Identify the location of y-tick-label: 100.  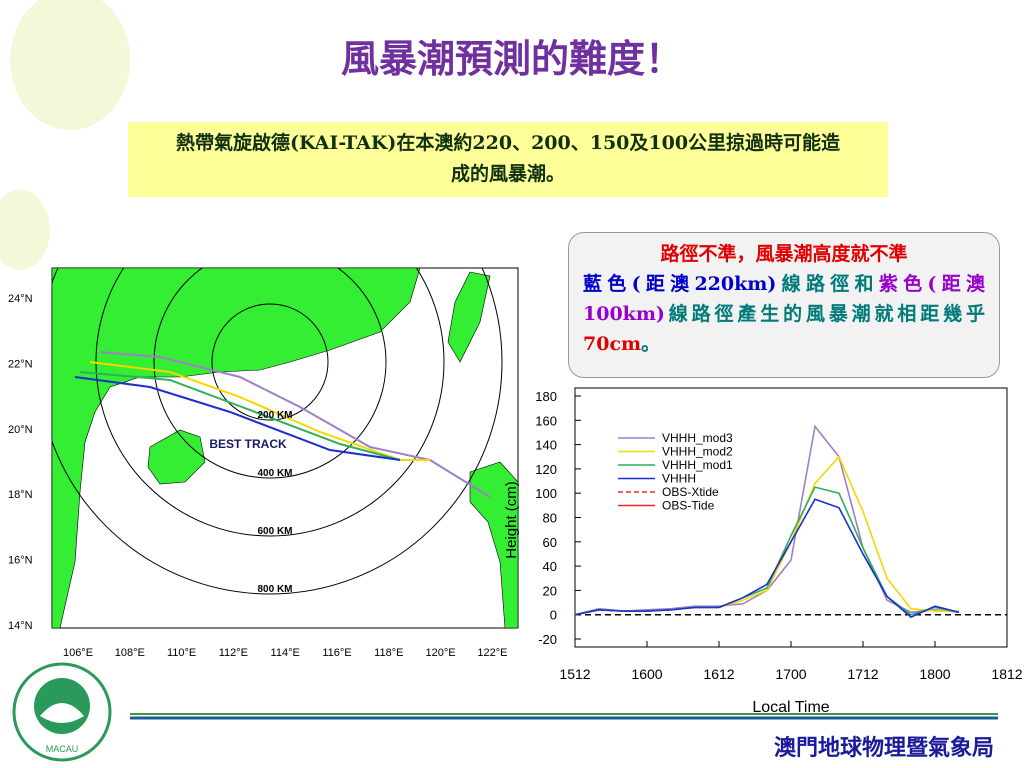
(546, 493).